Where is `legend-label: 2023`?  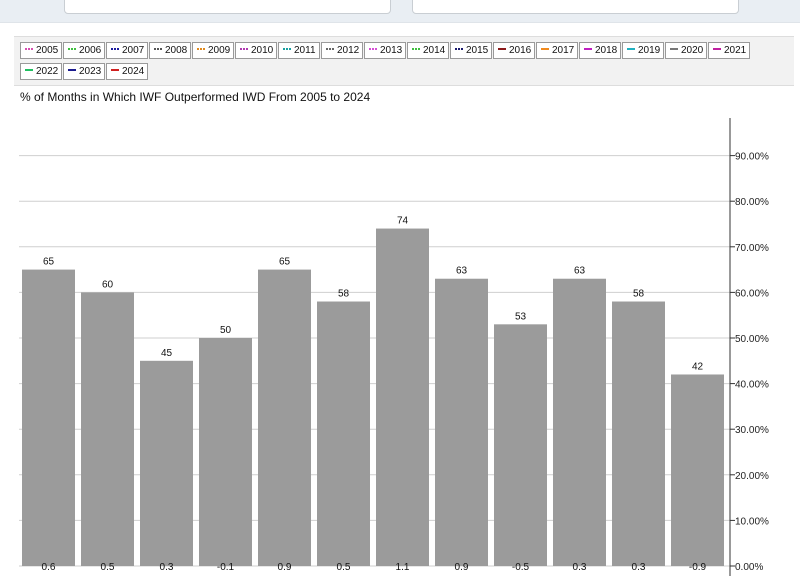 legend-label: 2023 is located at coordinates (90, 71).